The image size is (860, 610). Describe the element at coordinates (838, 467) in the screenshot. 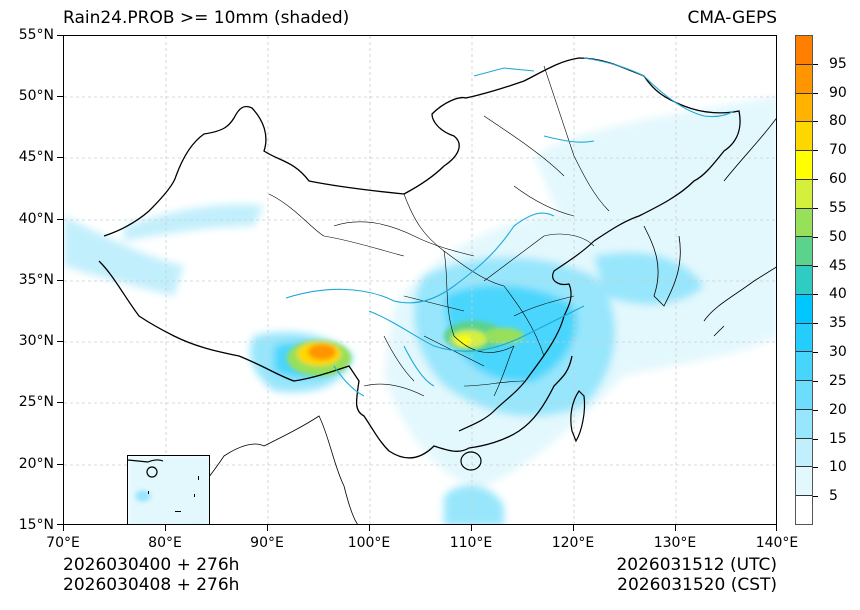

I see `colorbar-label: 10` at that location.